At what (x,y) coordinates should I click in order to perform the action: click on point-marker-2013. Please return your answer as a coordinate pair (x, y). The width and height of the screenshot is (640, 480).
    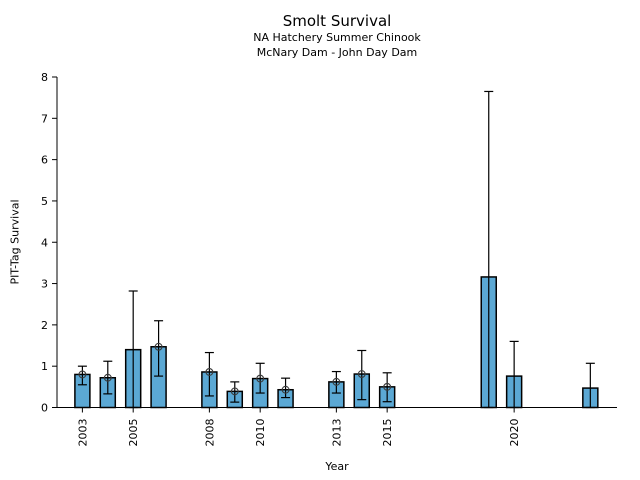
    Looking at the image, I should click on (336, 381).